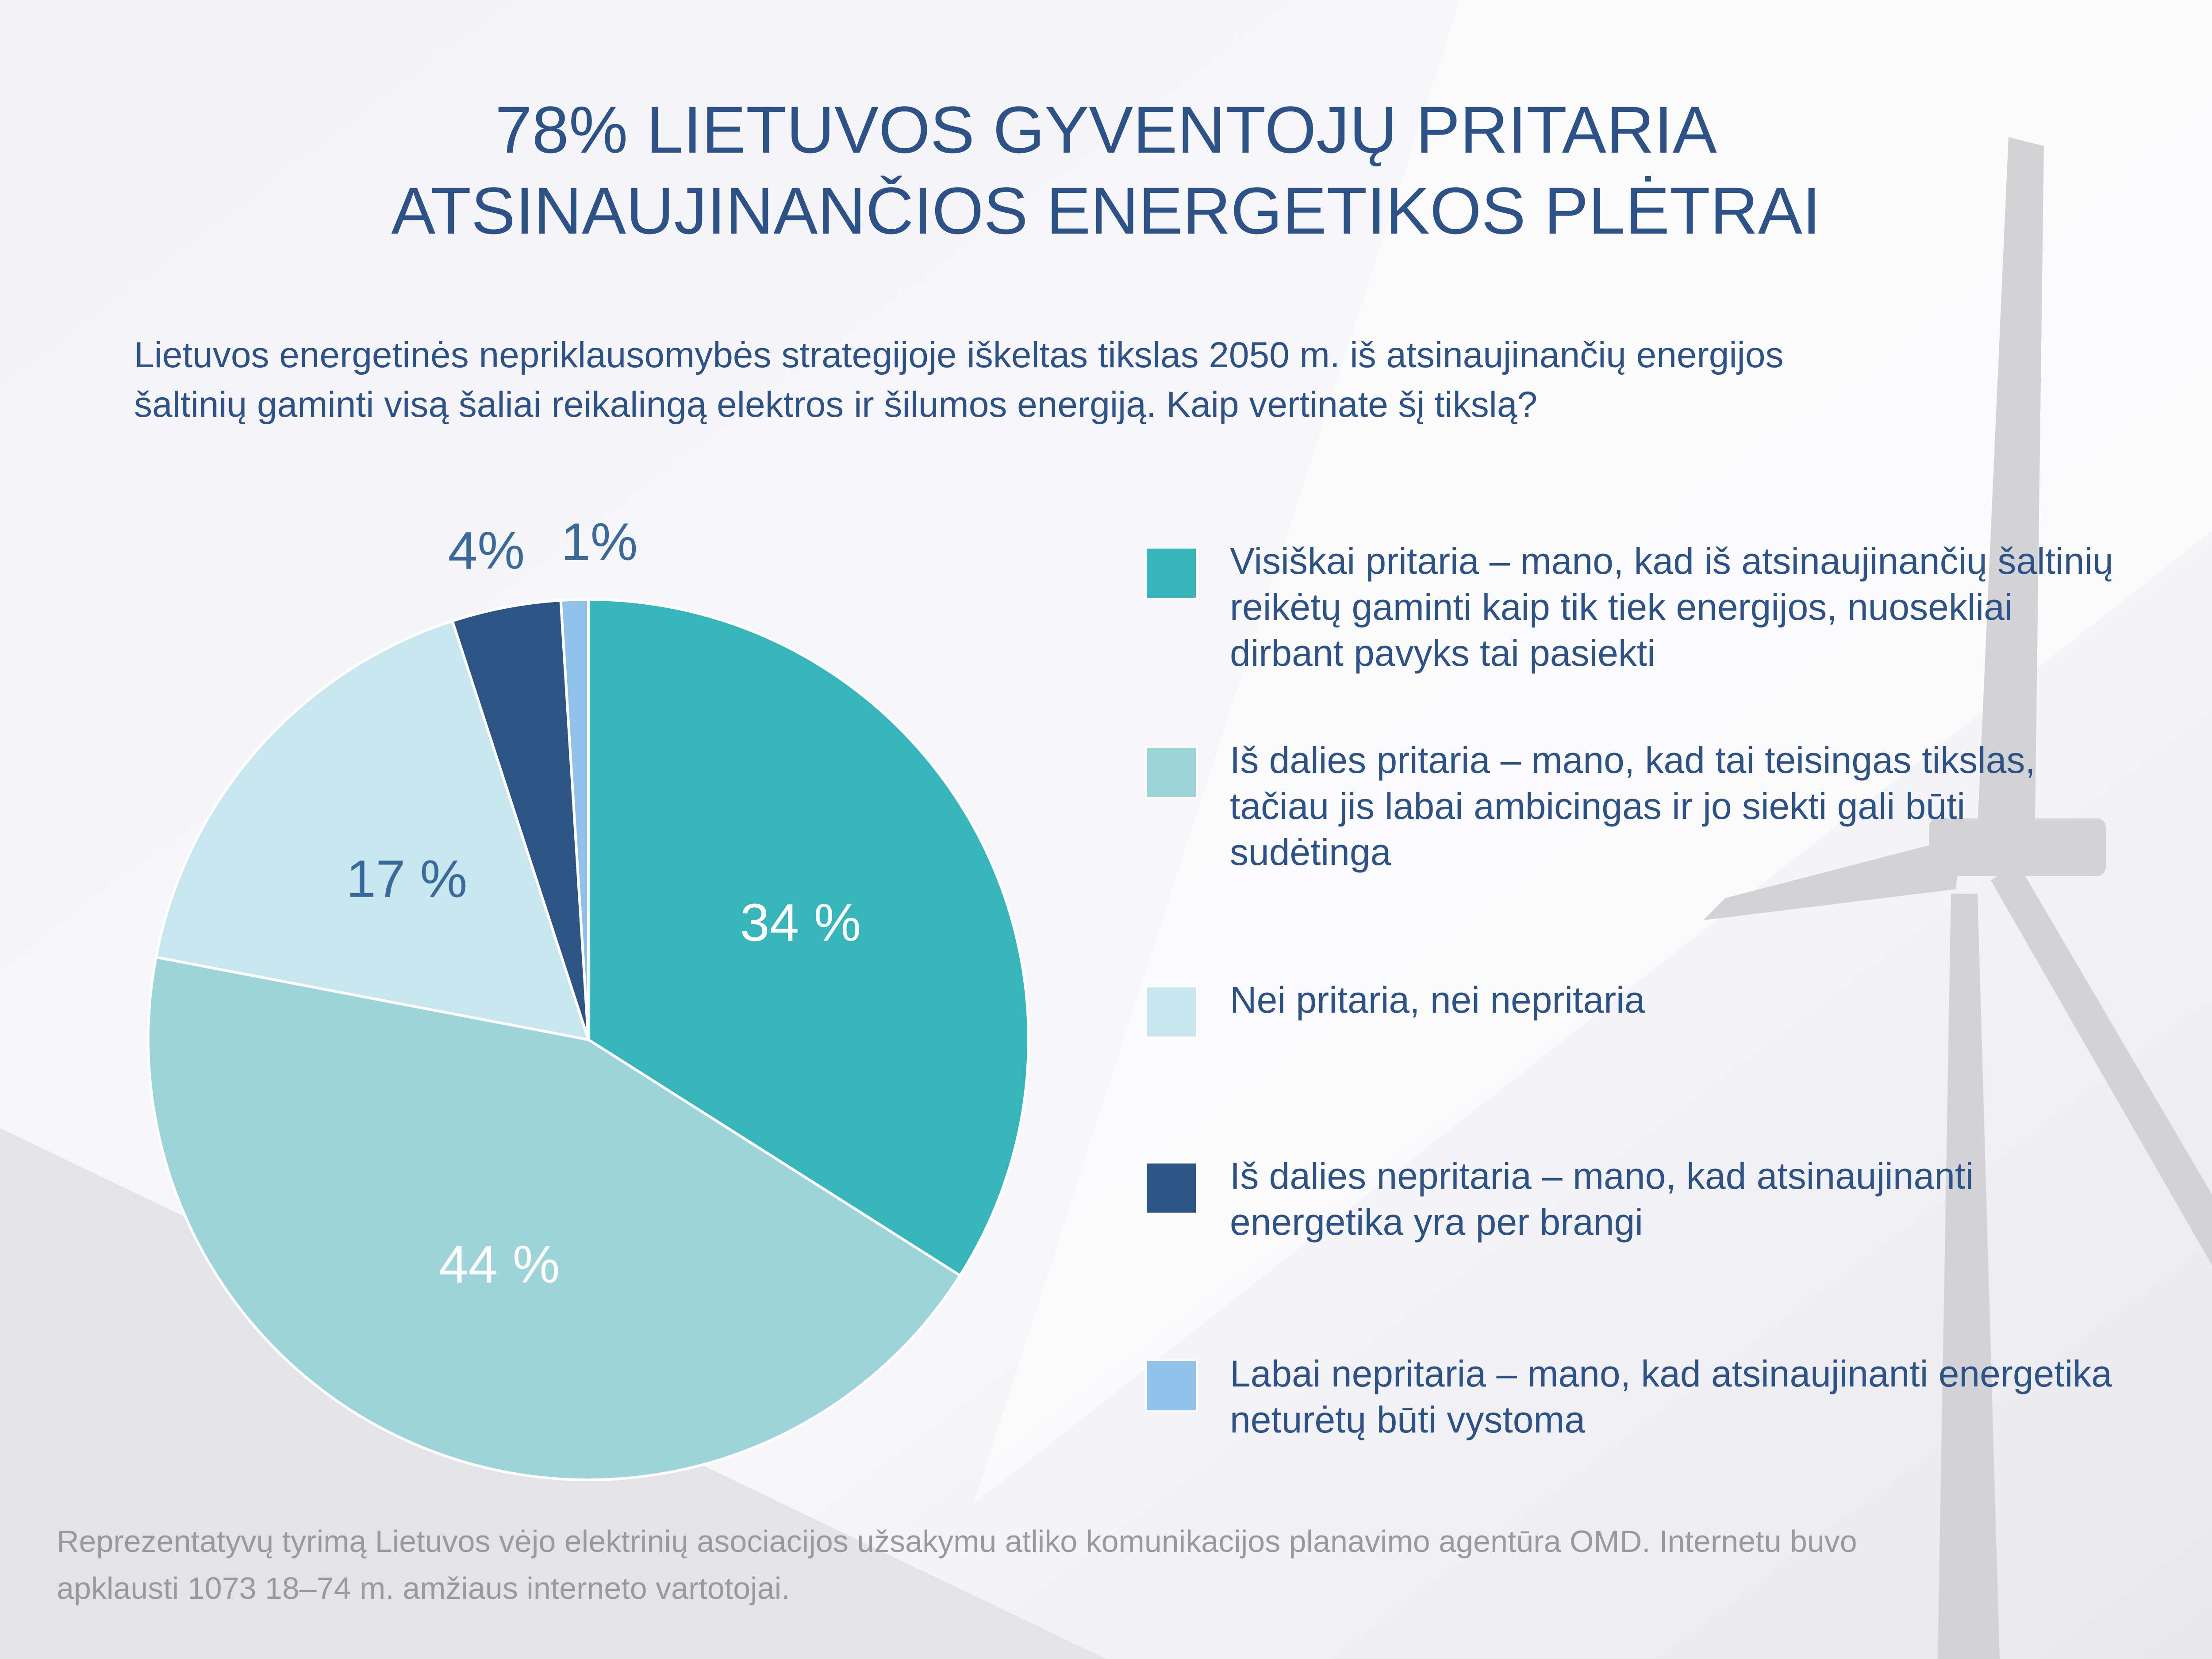 The height and width of the screenshot is (1659, 2212). I want to click on legend-label: Nei pritaria, nei nepritaria, so click(1438, 1000).